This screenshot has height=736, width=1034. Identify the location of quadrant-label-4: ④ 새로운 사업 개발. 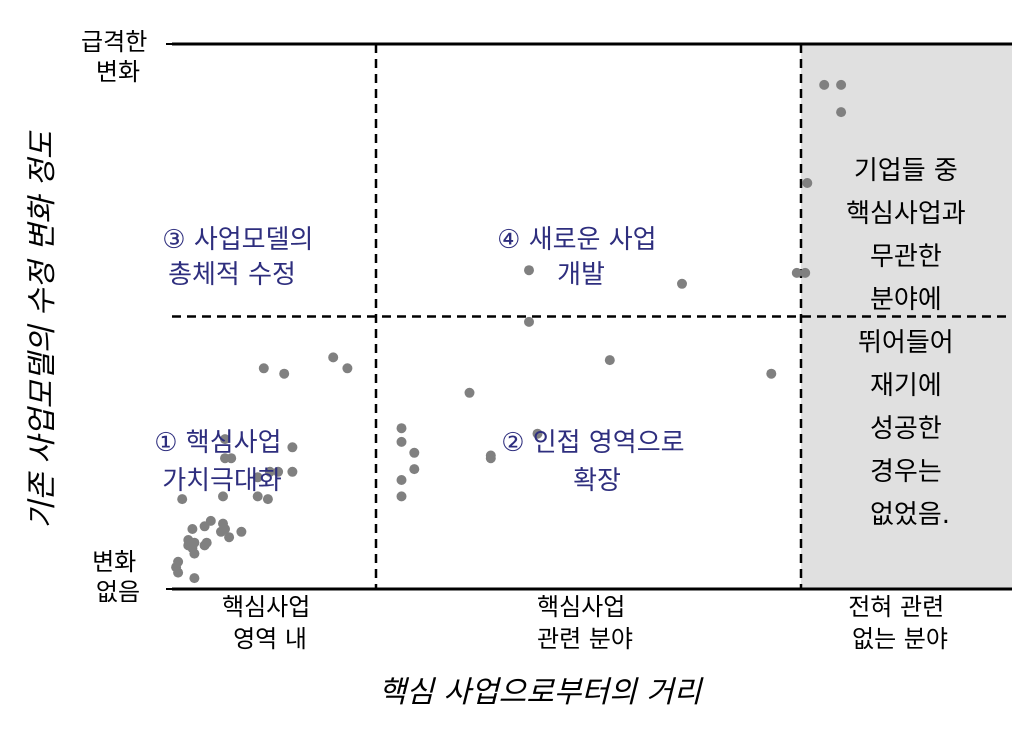
(581, 257).